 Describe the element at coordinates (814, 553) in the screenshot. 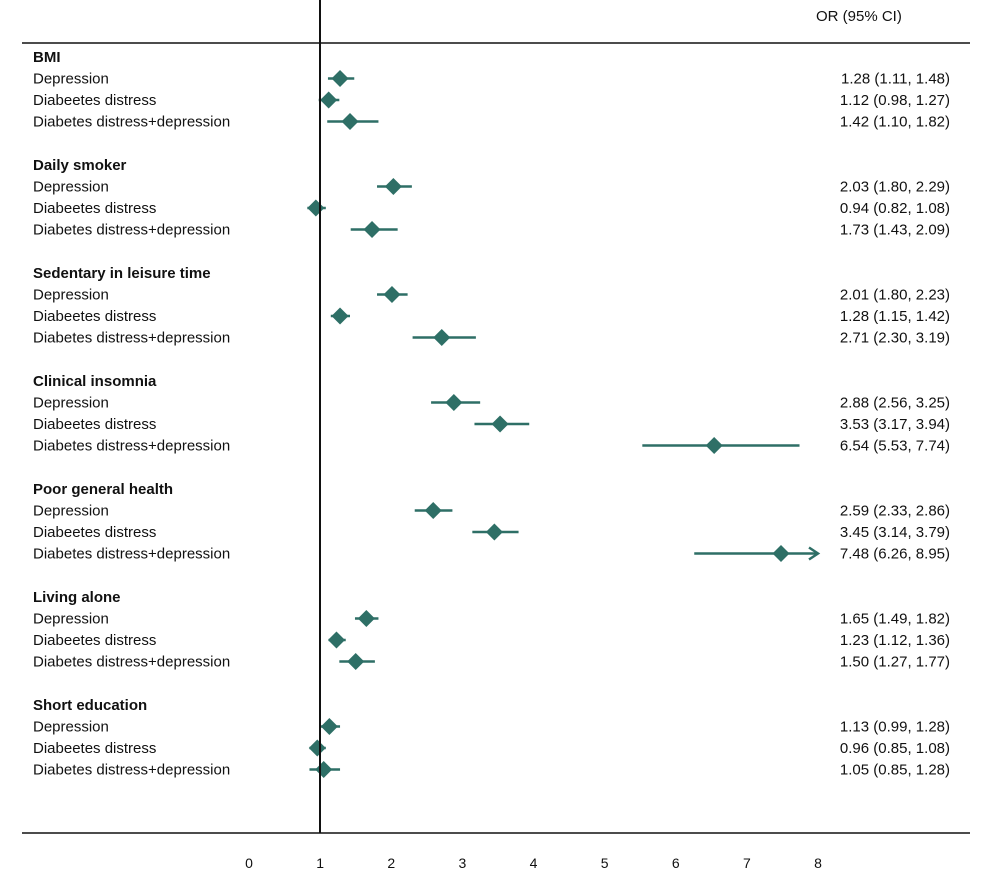

I see `ci-truncation-arrow` at that location.